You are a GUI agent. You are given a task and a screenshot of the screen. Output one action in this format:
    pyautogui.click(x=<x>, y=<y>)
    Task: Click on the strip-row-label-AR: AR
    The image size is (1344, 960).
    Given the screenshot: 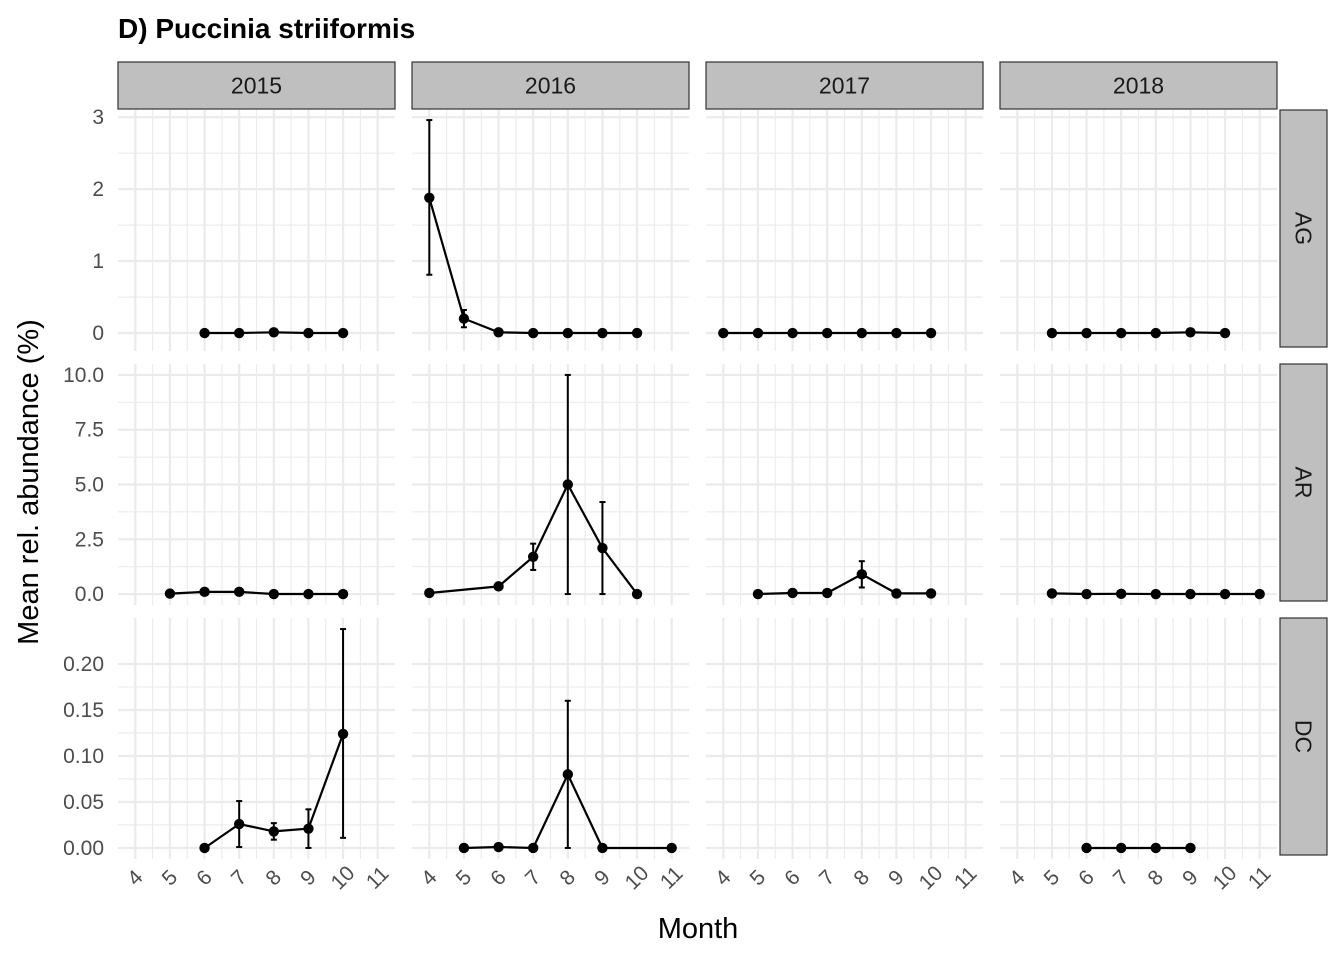 What is the action you would take?
    pyautogui.click(x=1304, y=483)
    